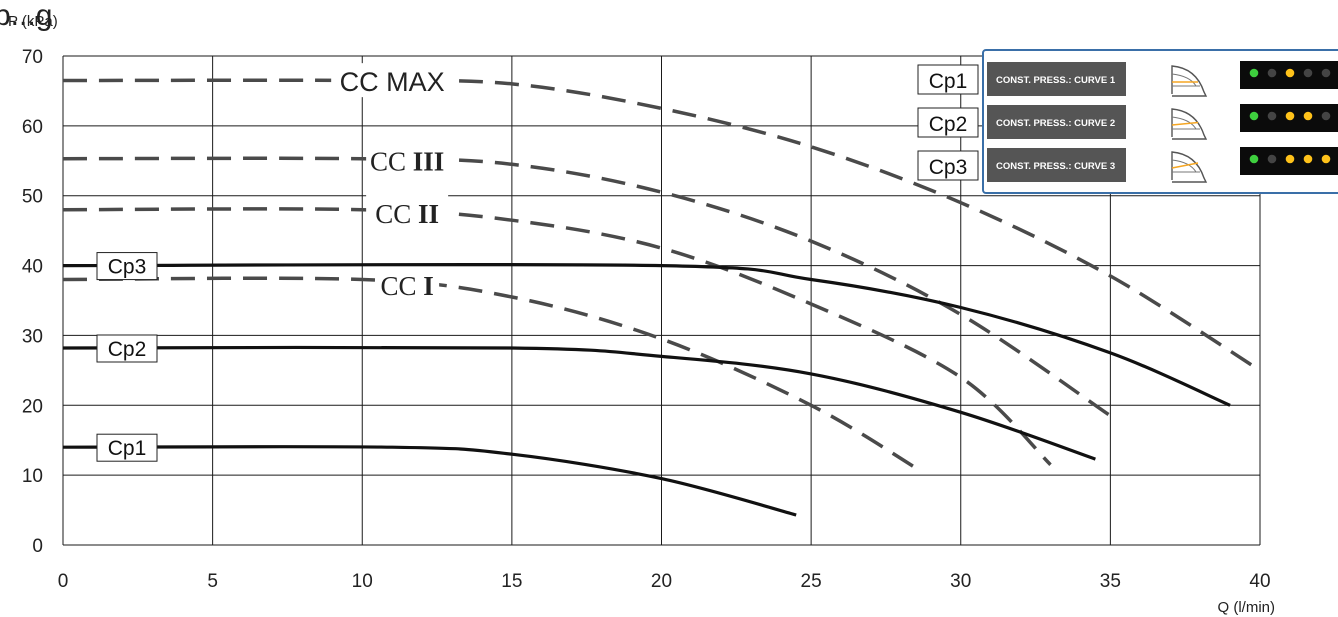 The height and width of the screenshot is (617, 1338). I want to click on y-tick-label: 50, so click(32, 197).